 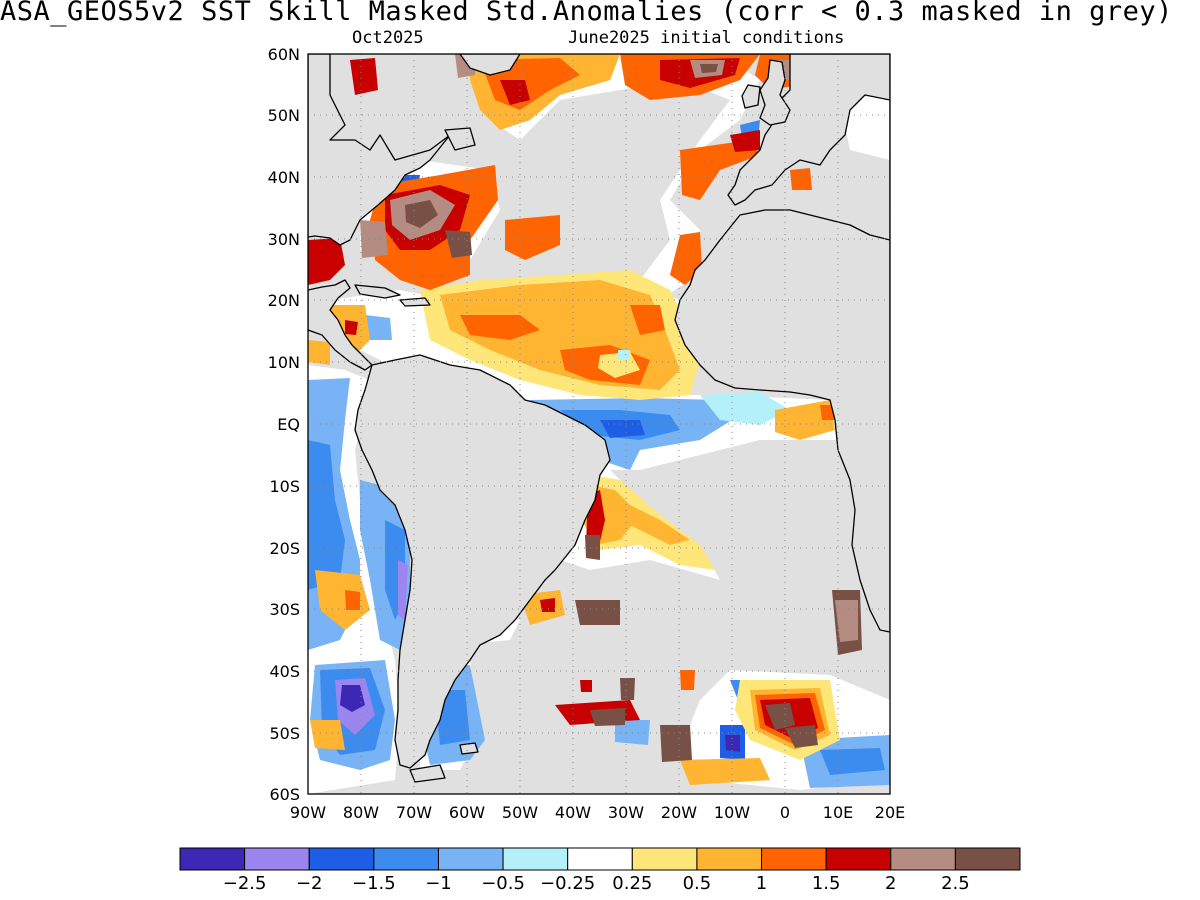 What do you see at coordinates (785, 812) in the screenshot?
I see `lon-tick-label: 0` at bounding box center [785, 812].